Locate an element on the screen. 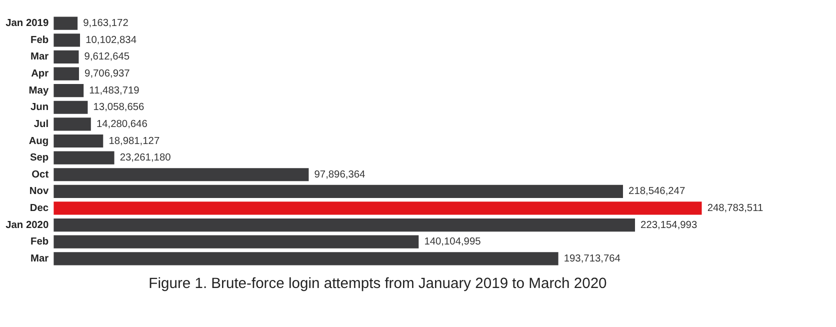 The image size is (836, 327). y-tick-label: Jan 2019 is located at coordinates (27, 24).